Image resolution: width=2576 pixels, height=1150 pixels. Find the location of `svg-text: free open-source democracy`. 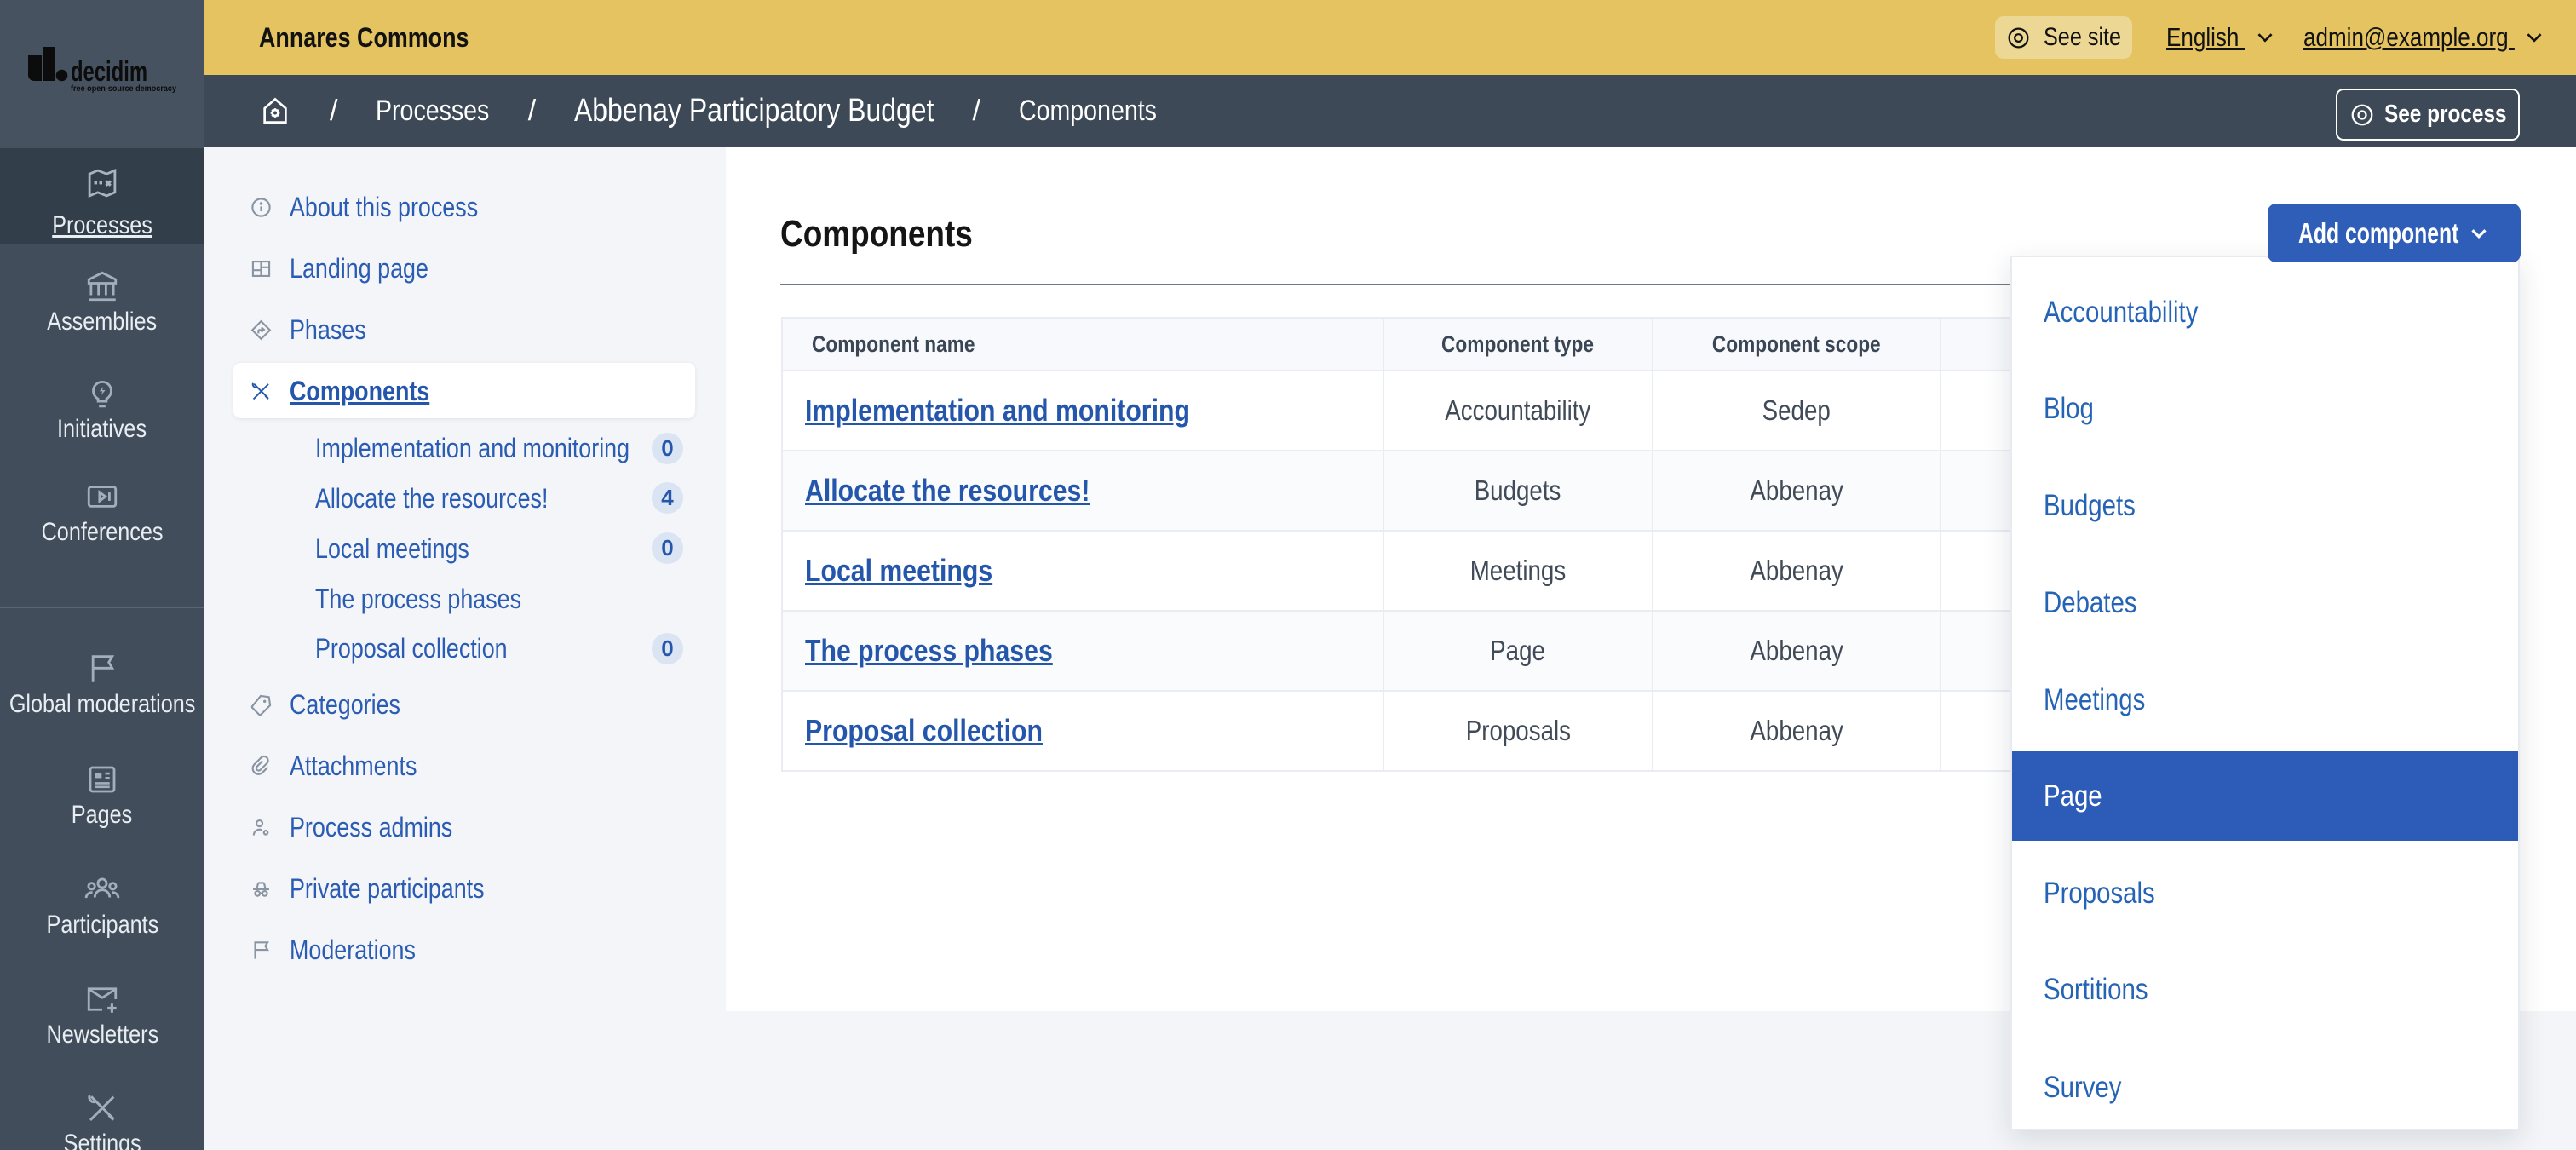

svg-text: free open-source democracy is located at coordinates (123, 88).